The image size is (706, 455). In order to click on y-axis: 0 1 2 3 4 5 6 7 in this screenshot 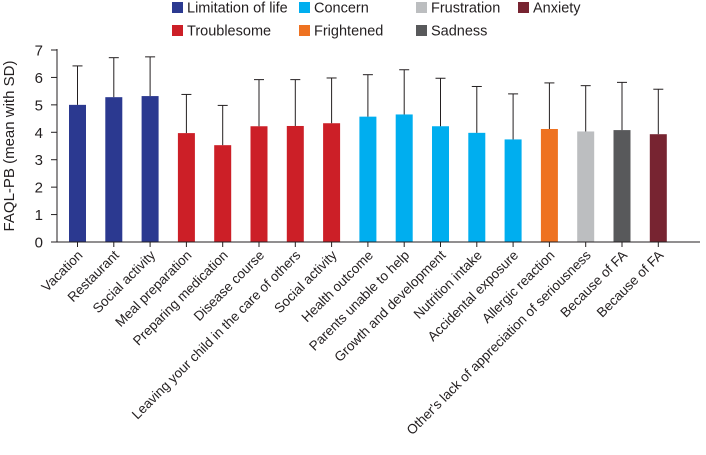, I will do `click(46, 147)`.